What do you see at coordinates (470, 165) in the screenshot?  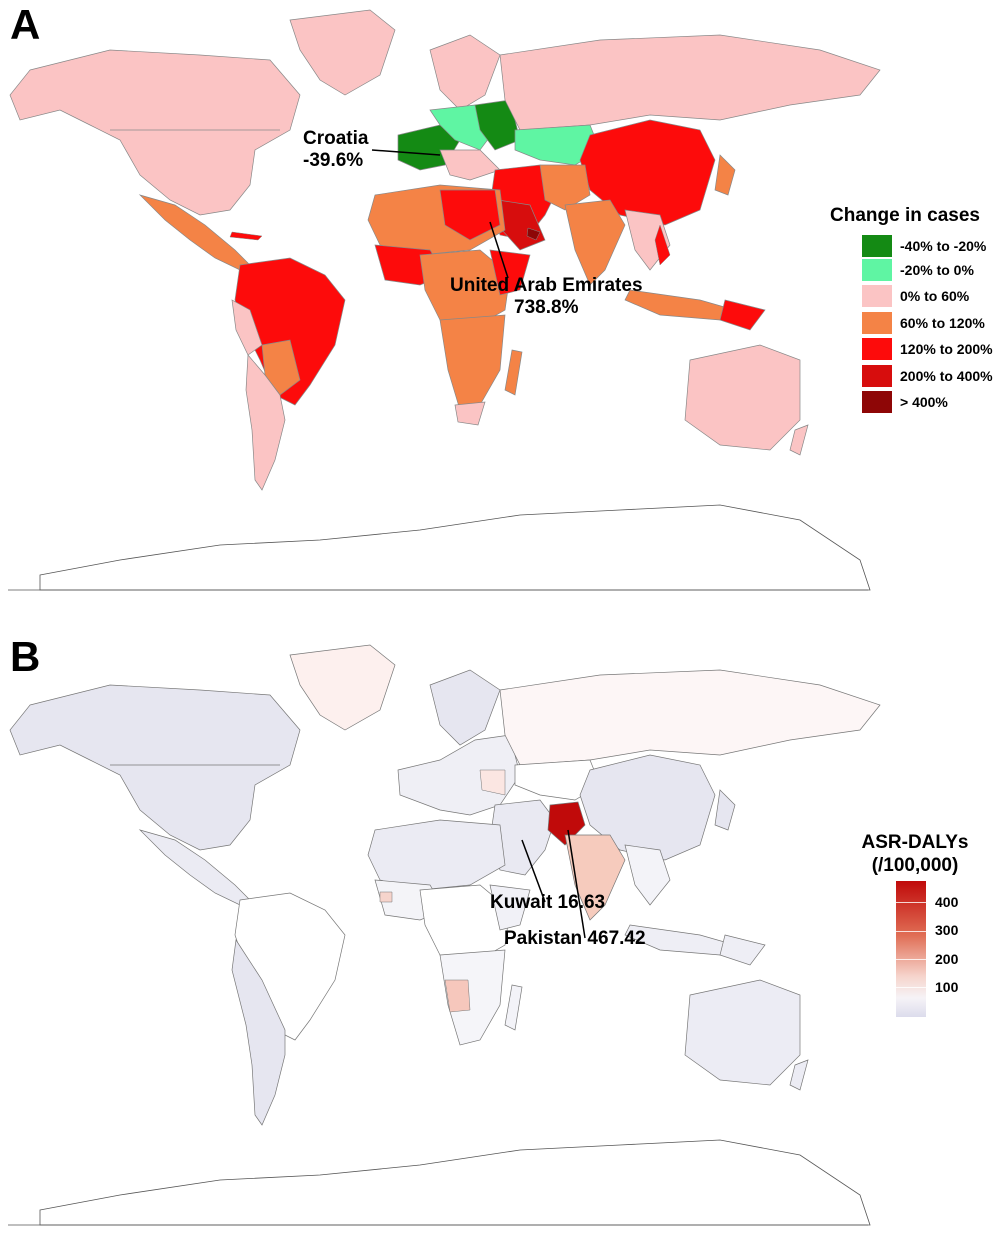 I see `region-southern-europe` at bounding box center [470, 165].